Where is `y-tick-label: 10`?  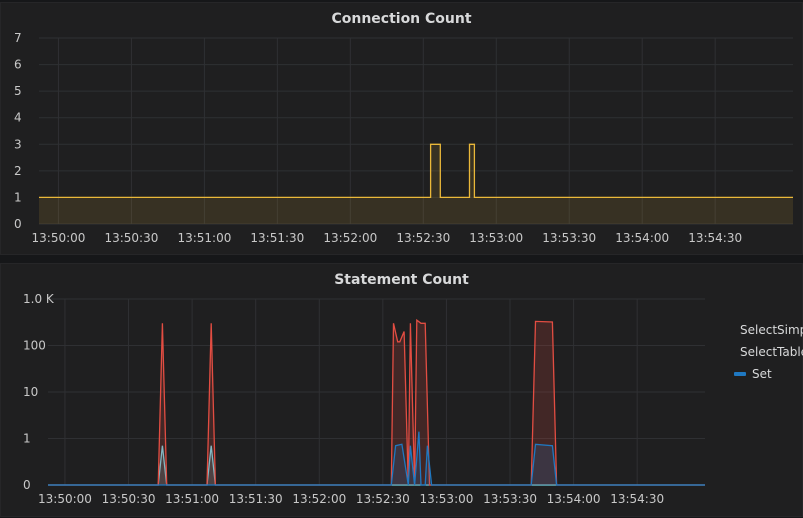
y-tick-label: 10 is located at coordinates (30, 392).